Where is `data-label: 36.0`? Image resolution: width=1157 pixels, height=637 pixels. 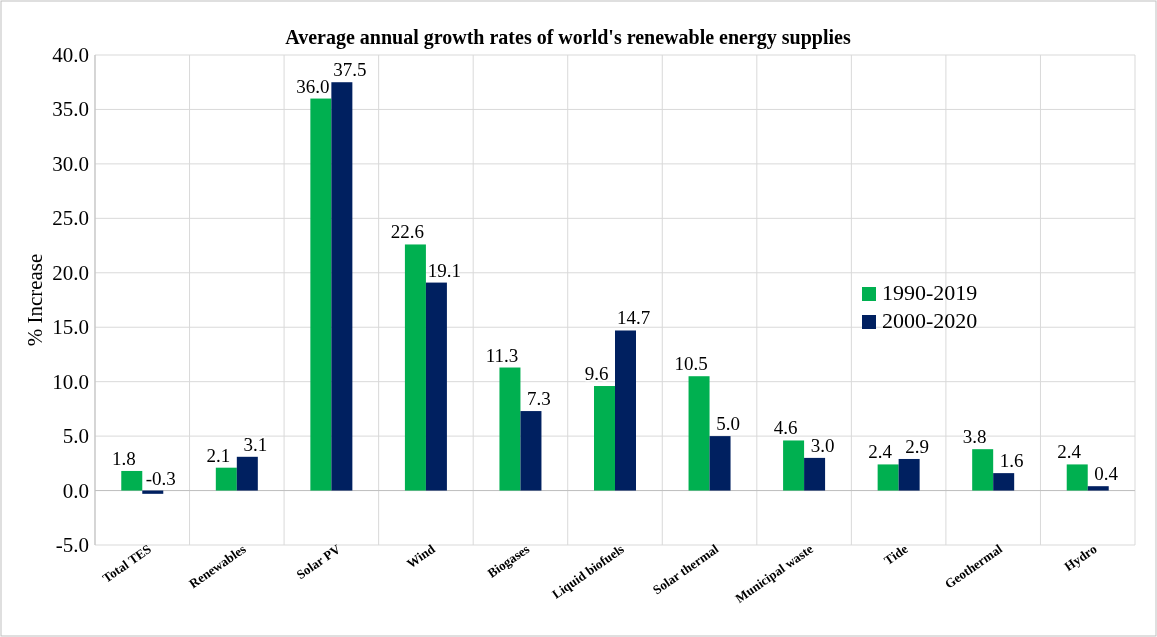 data-label: 36.0 is located at coordinates (313, 86).